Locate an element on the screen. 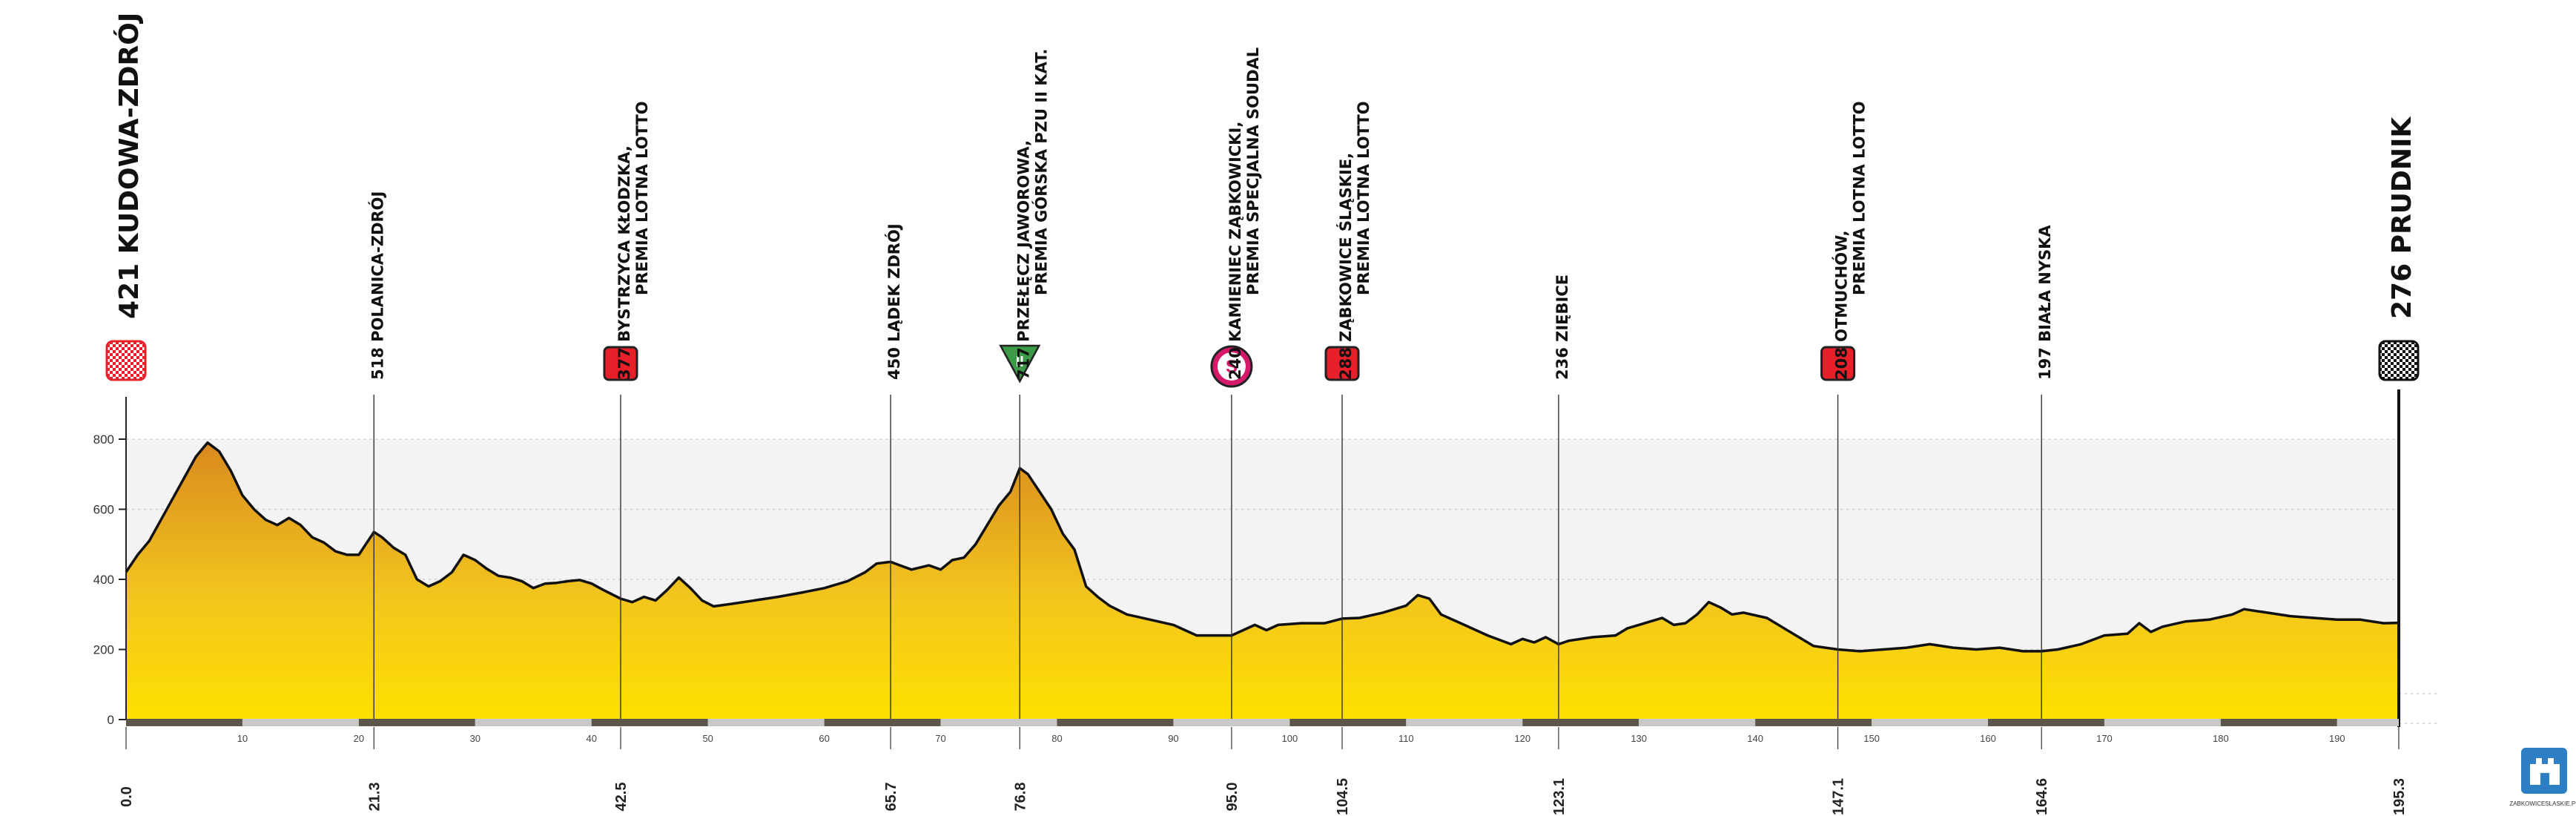  checkpoint-label: 197 BIAŁA NYSKA is located at coordinates (2045, 302).